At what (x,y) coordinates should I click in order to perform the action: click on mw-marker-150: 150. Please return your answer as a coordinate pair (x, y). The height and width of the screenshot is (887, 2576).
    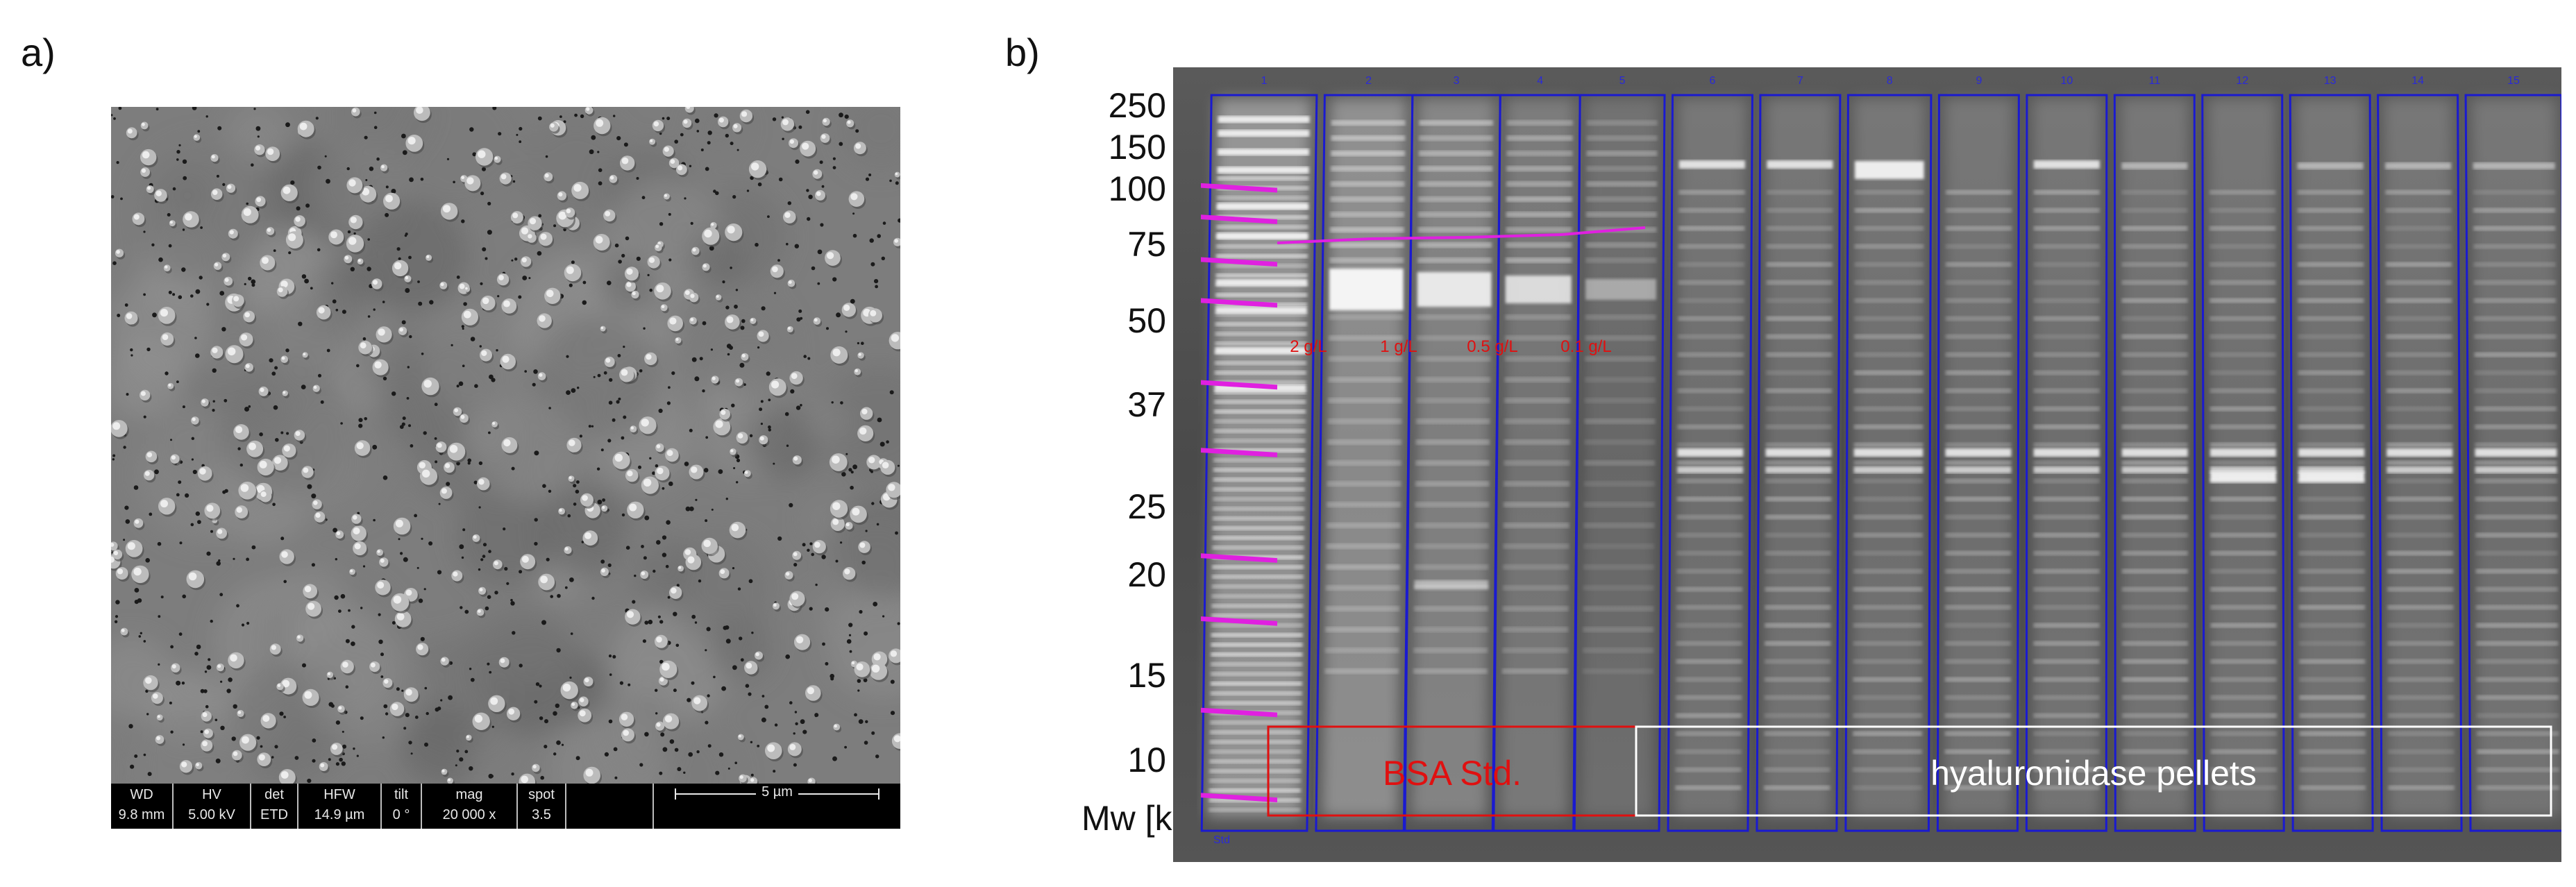
    Looking at the image, I should click on (1137, 147).